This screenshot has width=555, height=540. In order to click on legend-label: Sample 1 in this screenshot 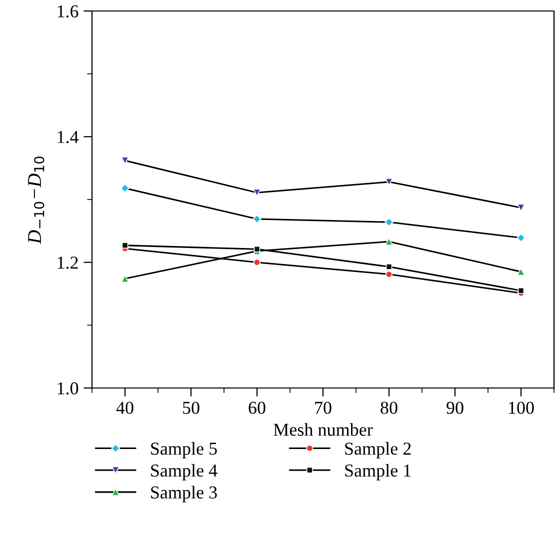, I will do `click(378, 472)`.